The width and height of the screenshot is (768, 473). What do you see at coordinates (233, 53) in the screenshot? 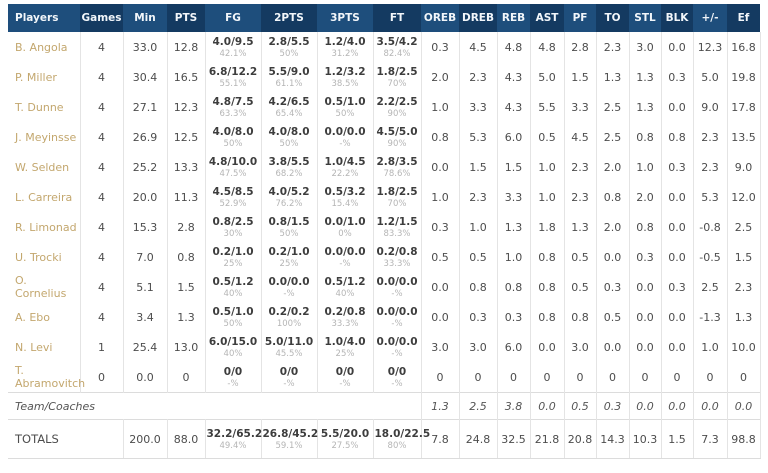
I see `shooting-percentage: 42.1%` at bounding box center [233, 53].